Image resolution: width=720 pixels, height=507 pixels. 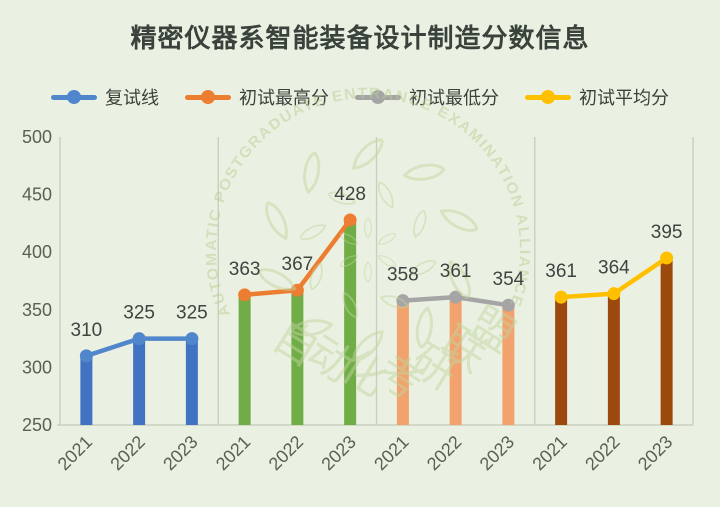 I want to click on y-tick-label: 300, so click(x=37, y=367).